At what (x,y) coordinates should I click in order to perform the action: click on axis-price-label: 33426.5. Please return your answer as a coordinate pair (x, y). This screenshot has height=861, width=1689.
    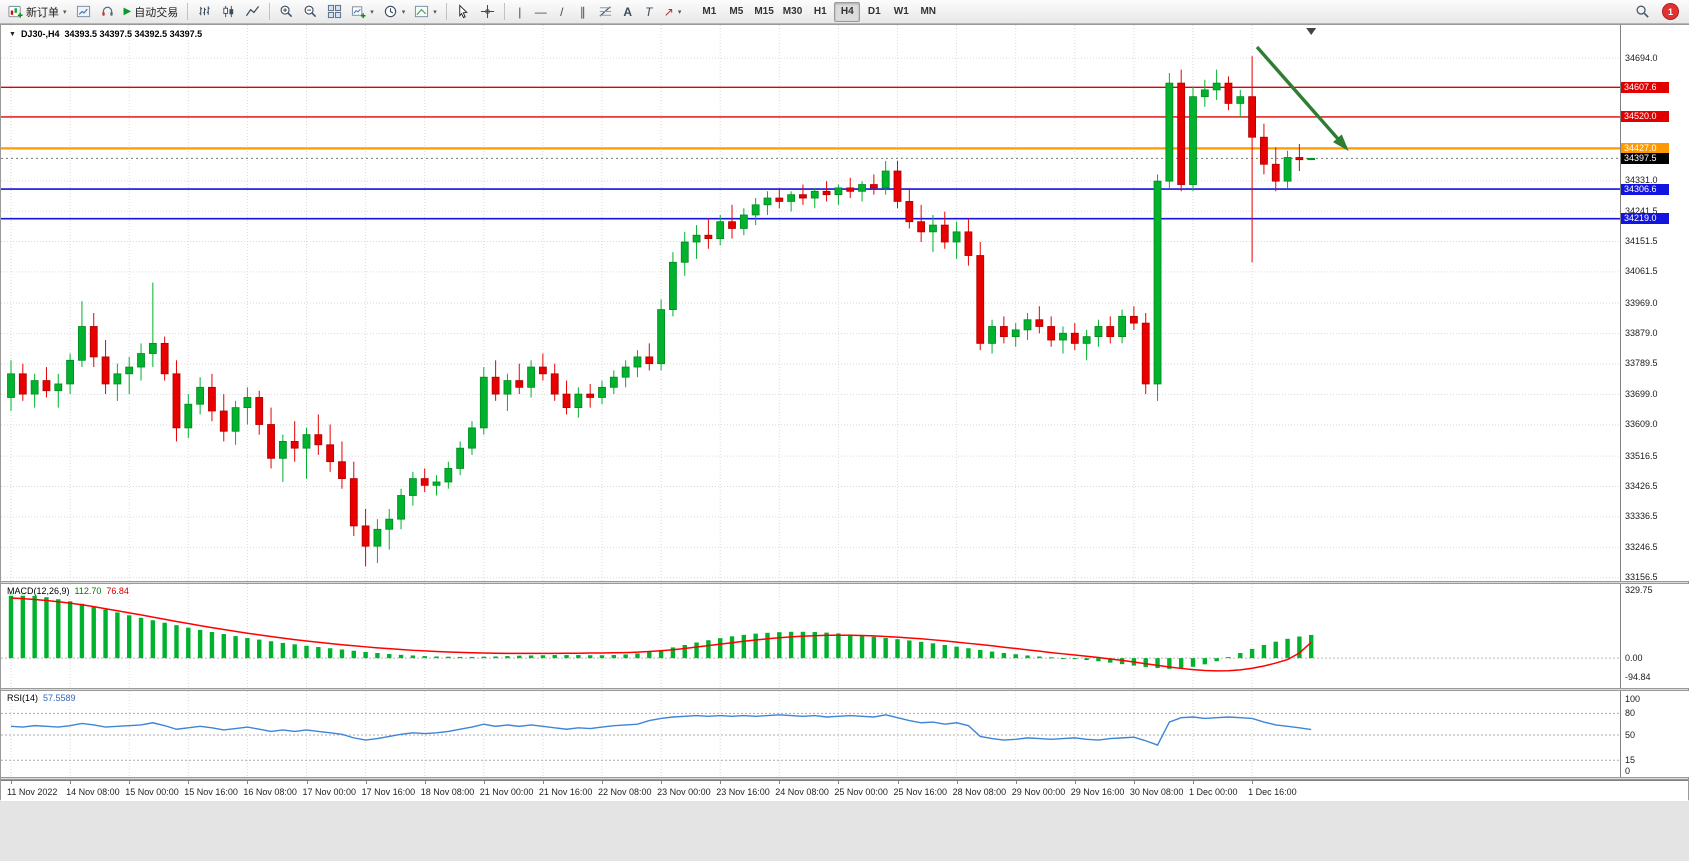
    Looking at the image, I should click on (1641, 486).